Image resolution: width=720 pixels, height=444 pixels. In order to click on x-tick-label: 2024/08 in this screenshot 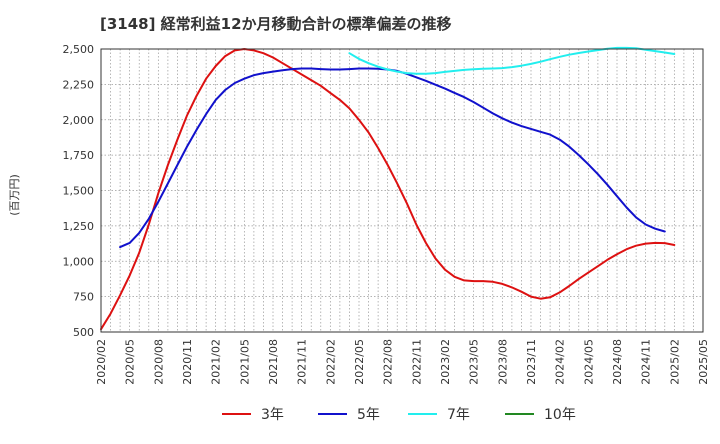, I will do `click(617, 362)`.